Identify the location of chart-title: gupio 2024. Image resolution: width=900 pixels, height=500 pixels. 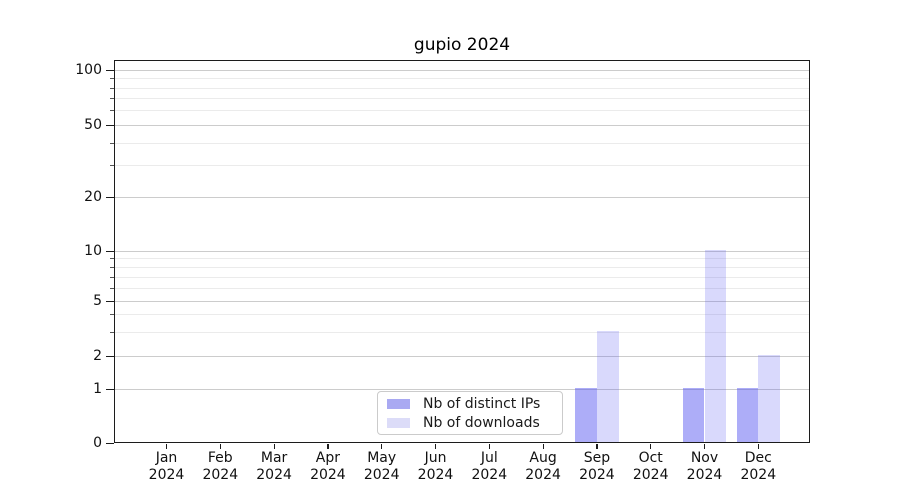
(462, 45).